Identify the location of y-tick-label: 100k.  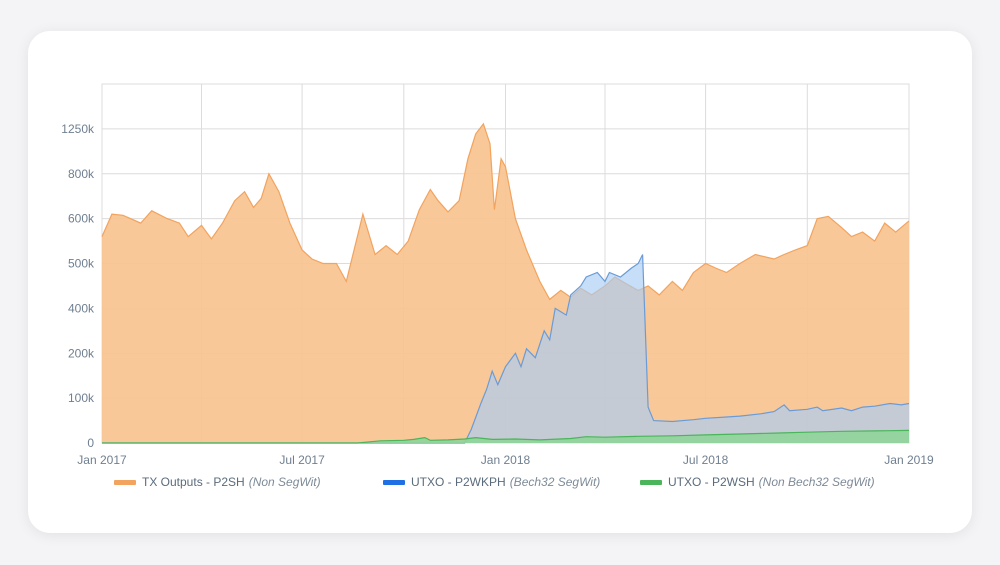
(81, 398).